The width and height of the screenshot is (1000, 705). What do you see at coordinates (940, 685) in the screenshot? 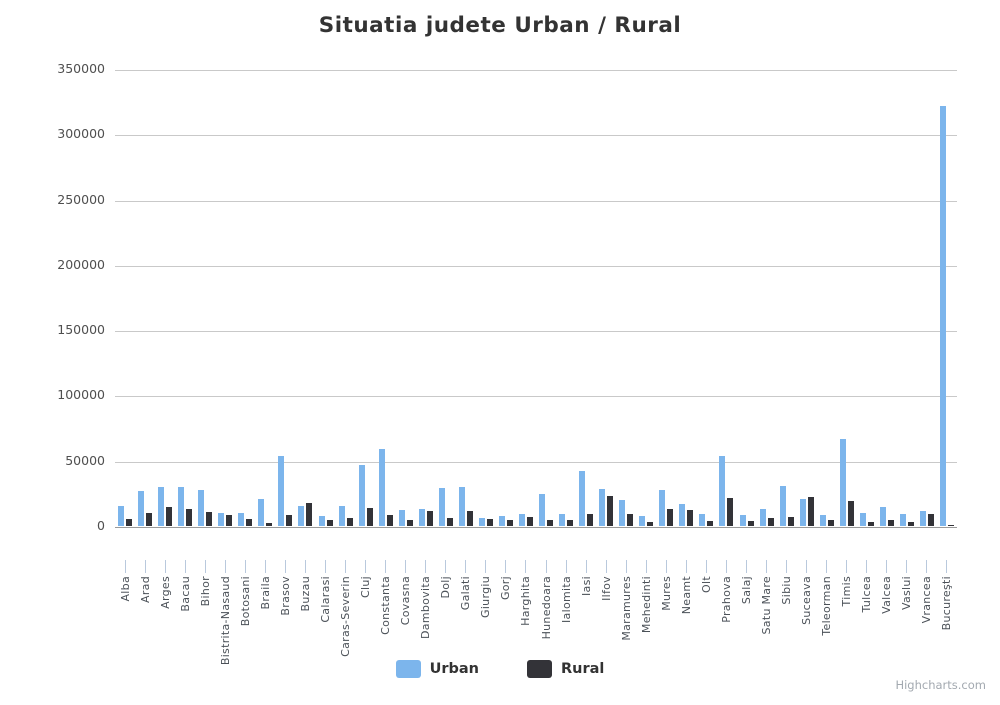
I see `highcharts-credits-link: Highcharts.com` at bounding box center [940, 685].